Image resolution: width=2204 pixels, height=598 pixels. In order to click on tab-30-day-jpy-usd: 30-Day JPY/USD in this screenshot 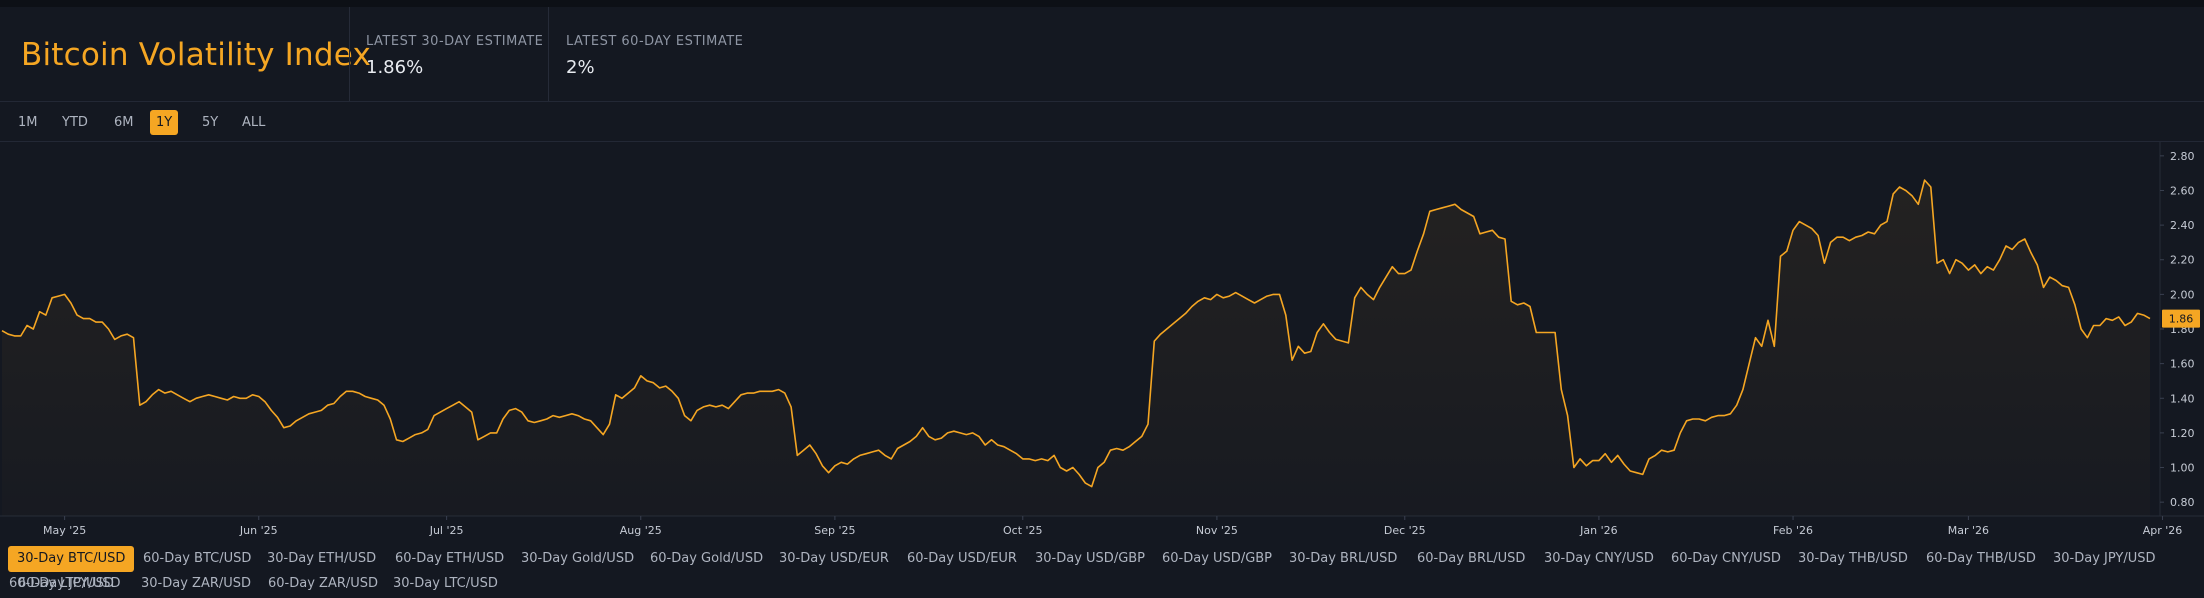, I will do `click(2104, 558)`.